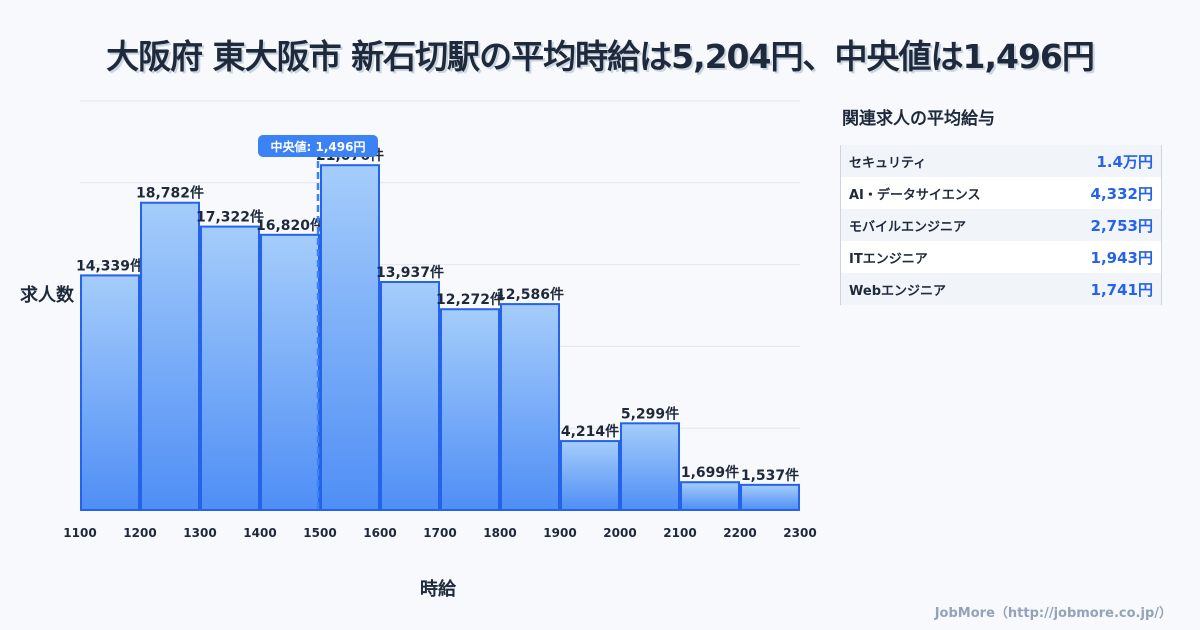 The height and width of the screenshot is (630, 1200). What do you see at coordinates (619, 533) in the screenshot?
I see `x-tick-label: 2000` at bounding box center [619, 533].